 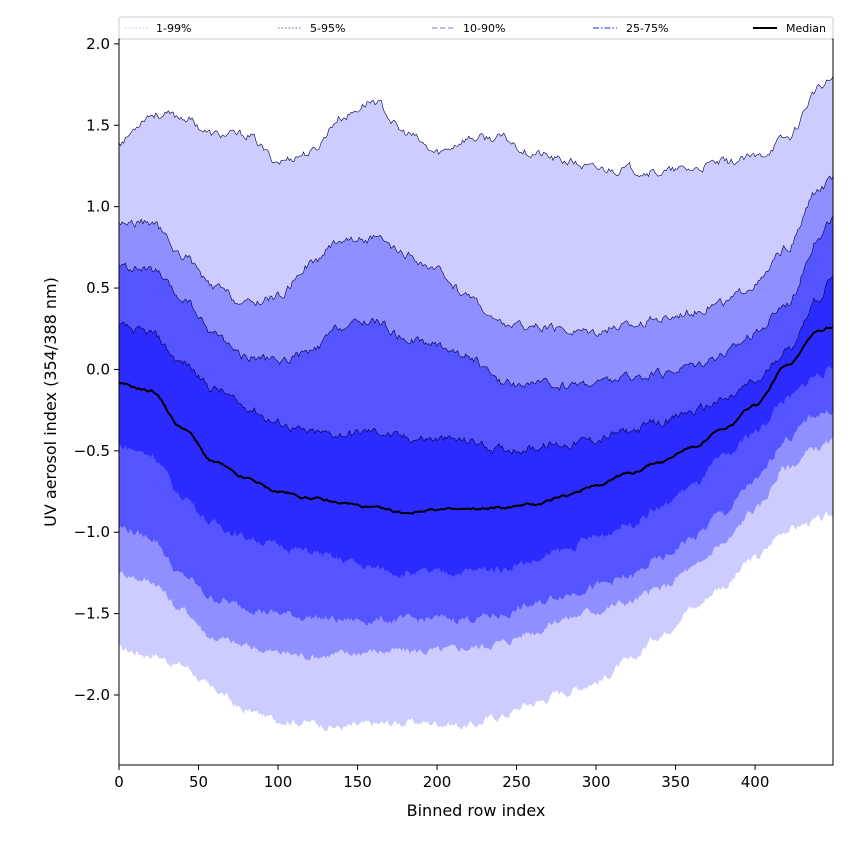 What do you see at coordinates (437, 782) in the screenshot?
I see `x-tick-label: 200` at bounding box center [437, 782].